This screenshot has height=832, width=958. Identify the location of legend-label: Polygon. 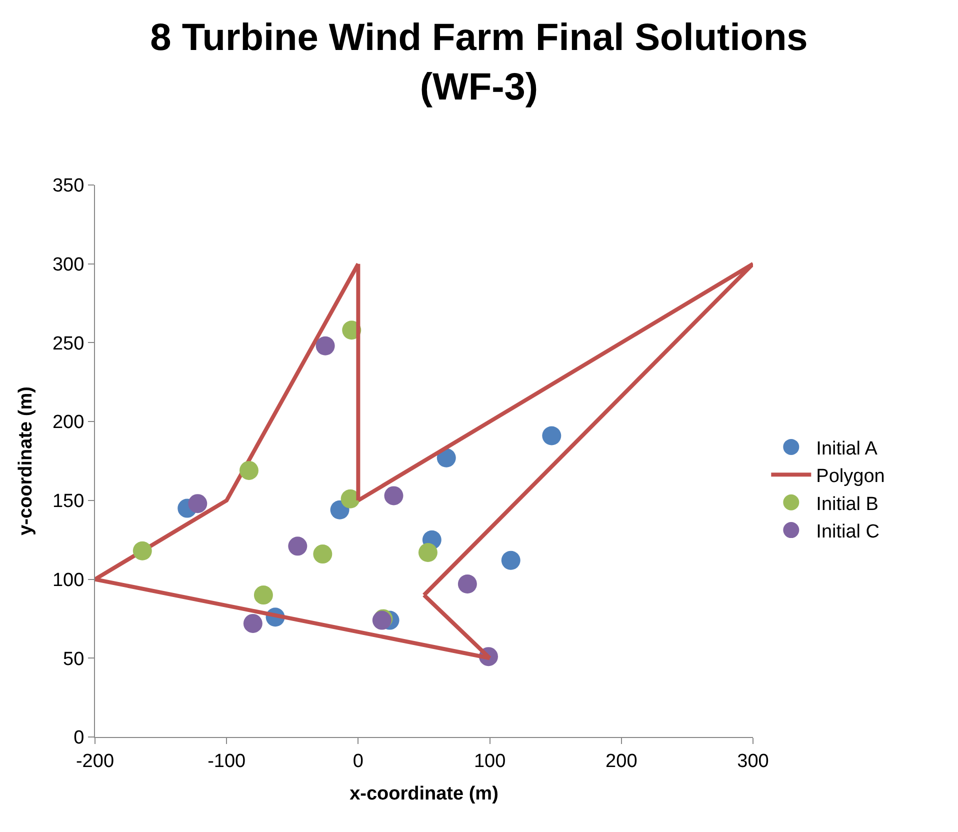
(850, 477).